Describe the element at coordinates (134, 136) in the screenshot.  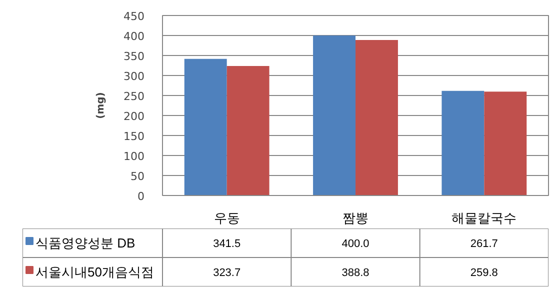
I see `y-tick-label: 150` at that location.